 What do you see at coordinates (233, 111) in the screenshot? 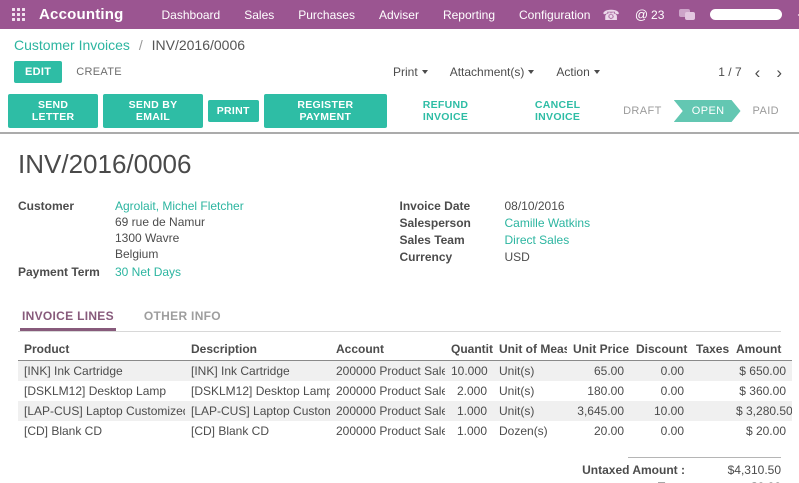
I see `print-button: PRINT` at bounding box center [233, 111].